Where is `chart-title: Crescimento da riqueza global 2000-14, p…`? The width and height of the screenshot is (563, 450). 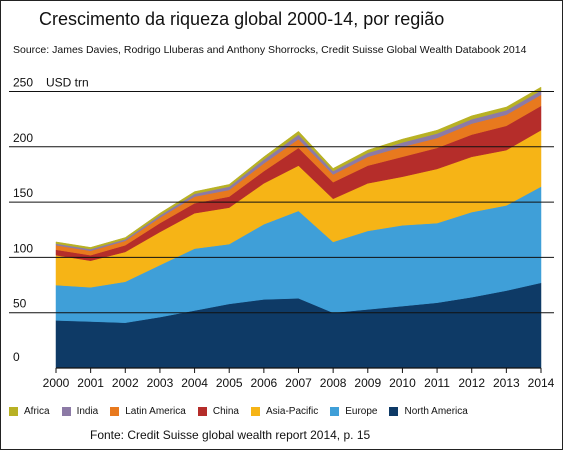
chart-title: Crescimento da riqueza global 2000-14, p… is located at coordinates (242, 19).